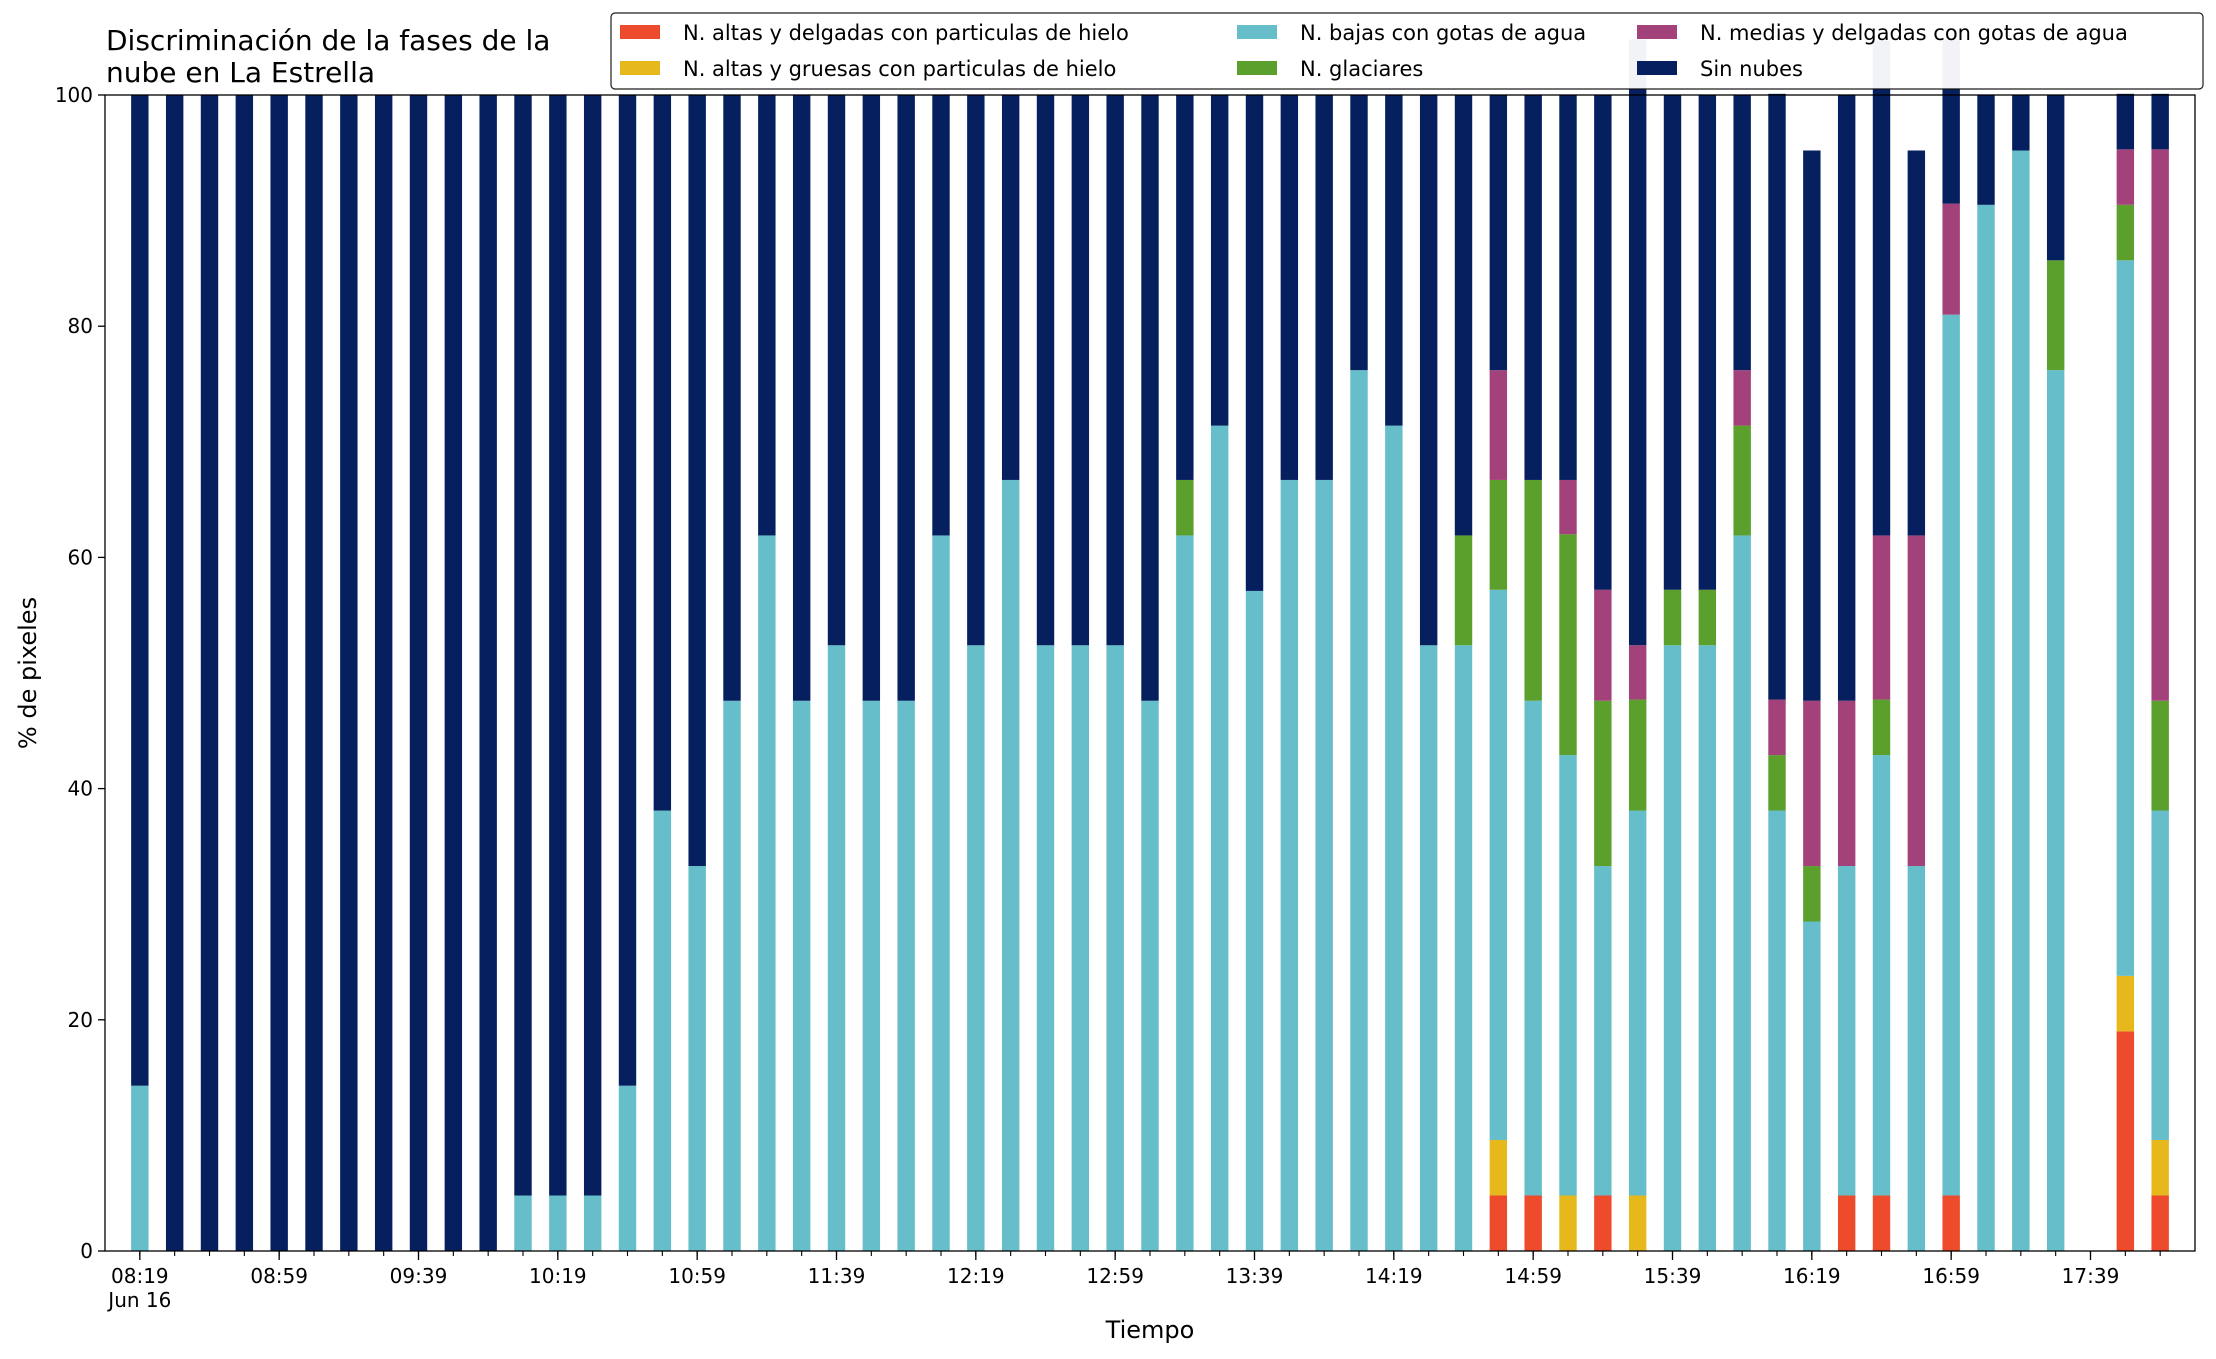 This screenshot has height=1359, width=2216. What do you see at coordinates (1443, 33) in the screenshot?
I see `legend-label: N. bajas con gotas de agua` at bounding box center [1443, 33].